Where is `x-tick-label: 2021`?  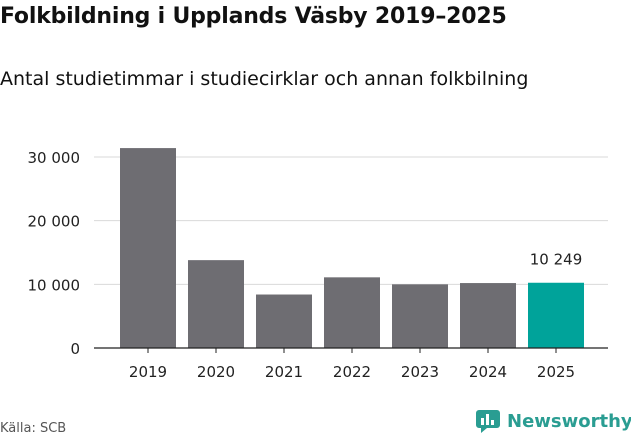
x-tick-label: 2021 is located at coordinates (284, 372).